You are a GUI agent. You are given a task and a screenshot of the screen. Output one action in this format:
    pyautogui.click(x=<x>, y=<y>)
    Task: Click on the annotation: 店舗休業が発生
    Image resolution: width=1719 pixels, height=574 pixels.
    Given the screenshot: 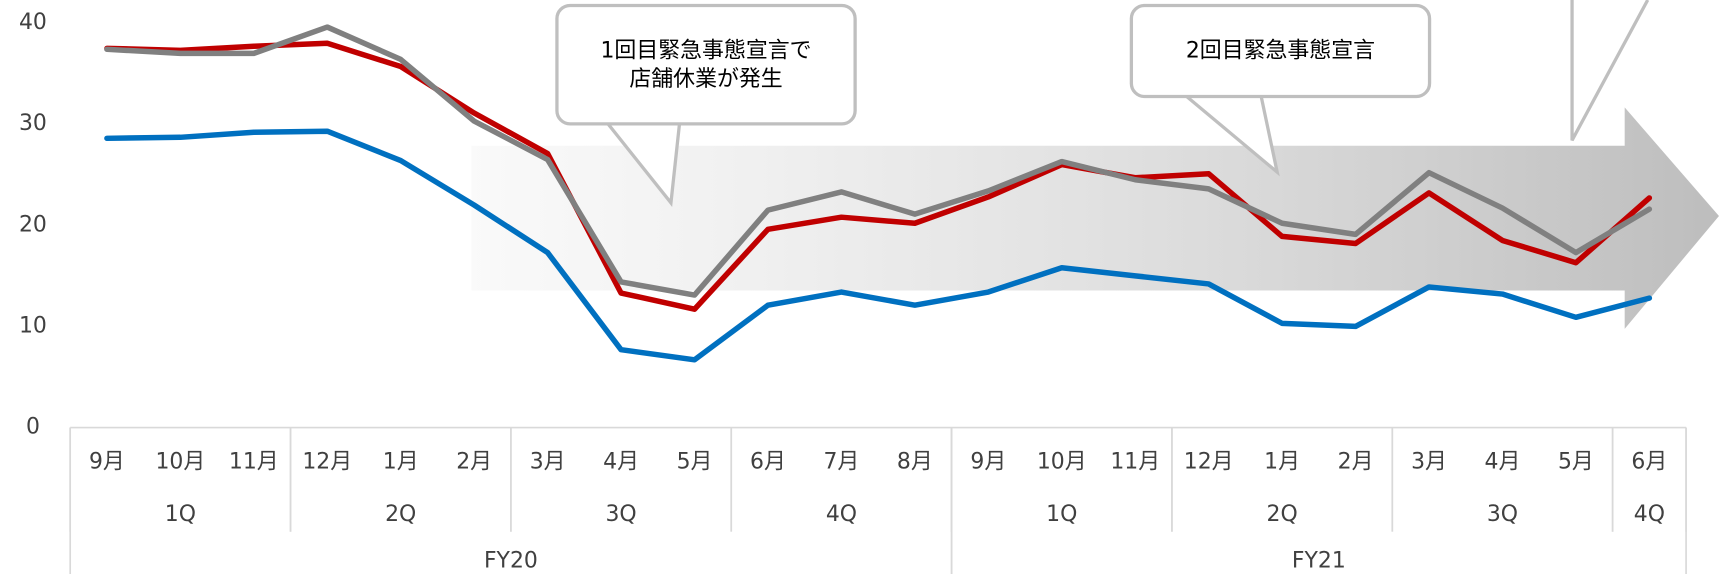 What is the action you would take?
    pyautogui.click(x=705, y=79)
    